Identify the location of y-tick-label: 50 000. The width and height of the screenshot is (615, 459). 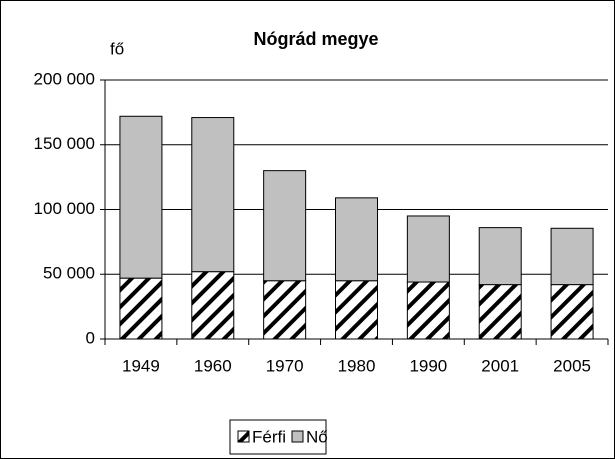
(69, 273).